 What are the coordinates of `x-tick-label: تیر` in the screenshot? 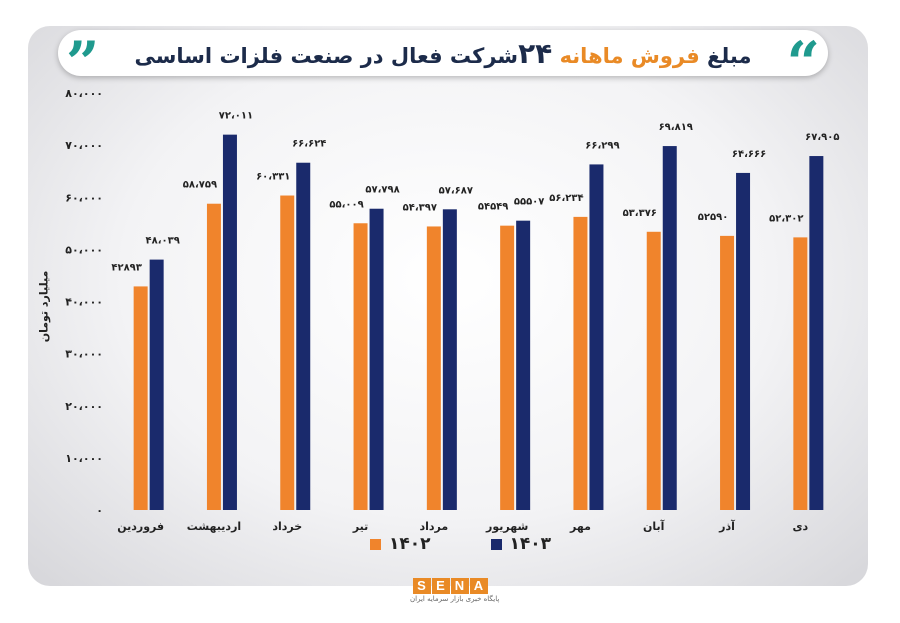 It's located at (360, 526).